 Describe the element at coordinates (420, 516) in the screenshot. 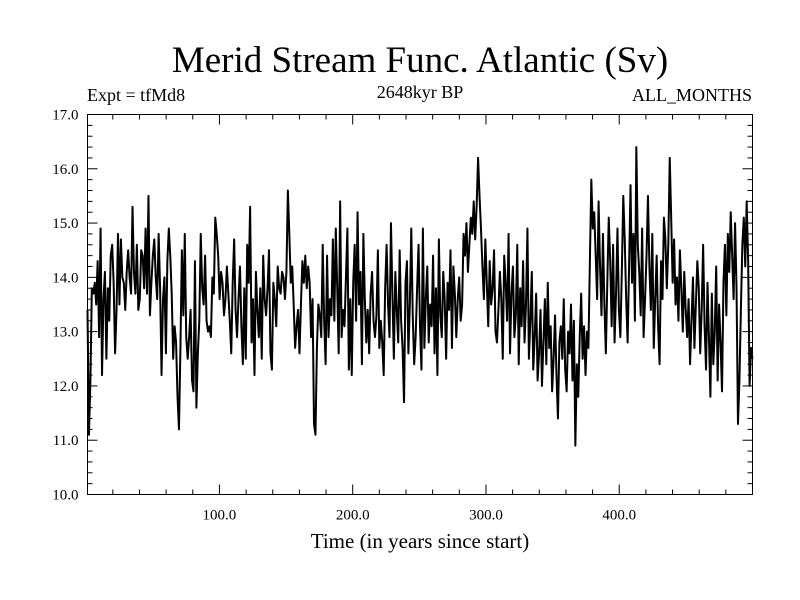

I see `x-tick-labels: 100.0 200.0 300.0 400.0` at that location.